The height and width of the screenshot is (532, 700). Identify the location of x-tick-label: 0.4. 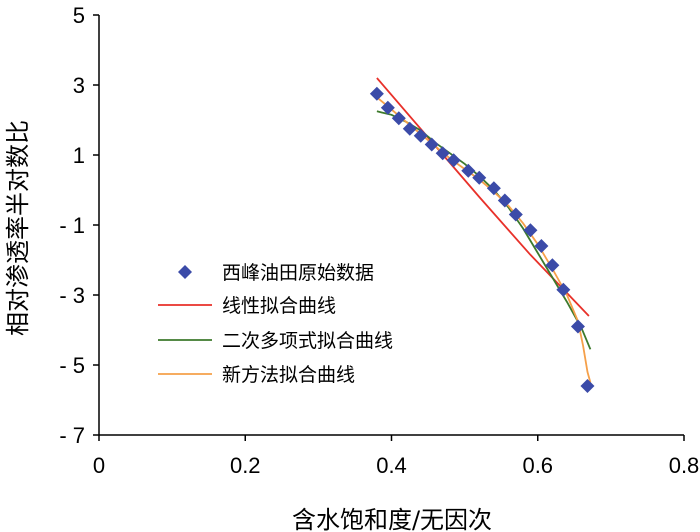
(391, 465).